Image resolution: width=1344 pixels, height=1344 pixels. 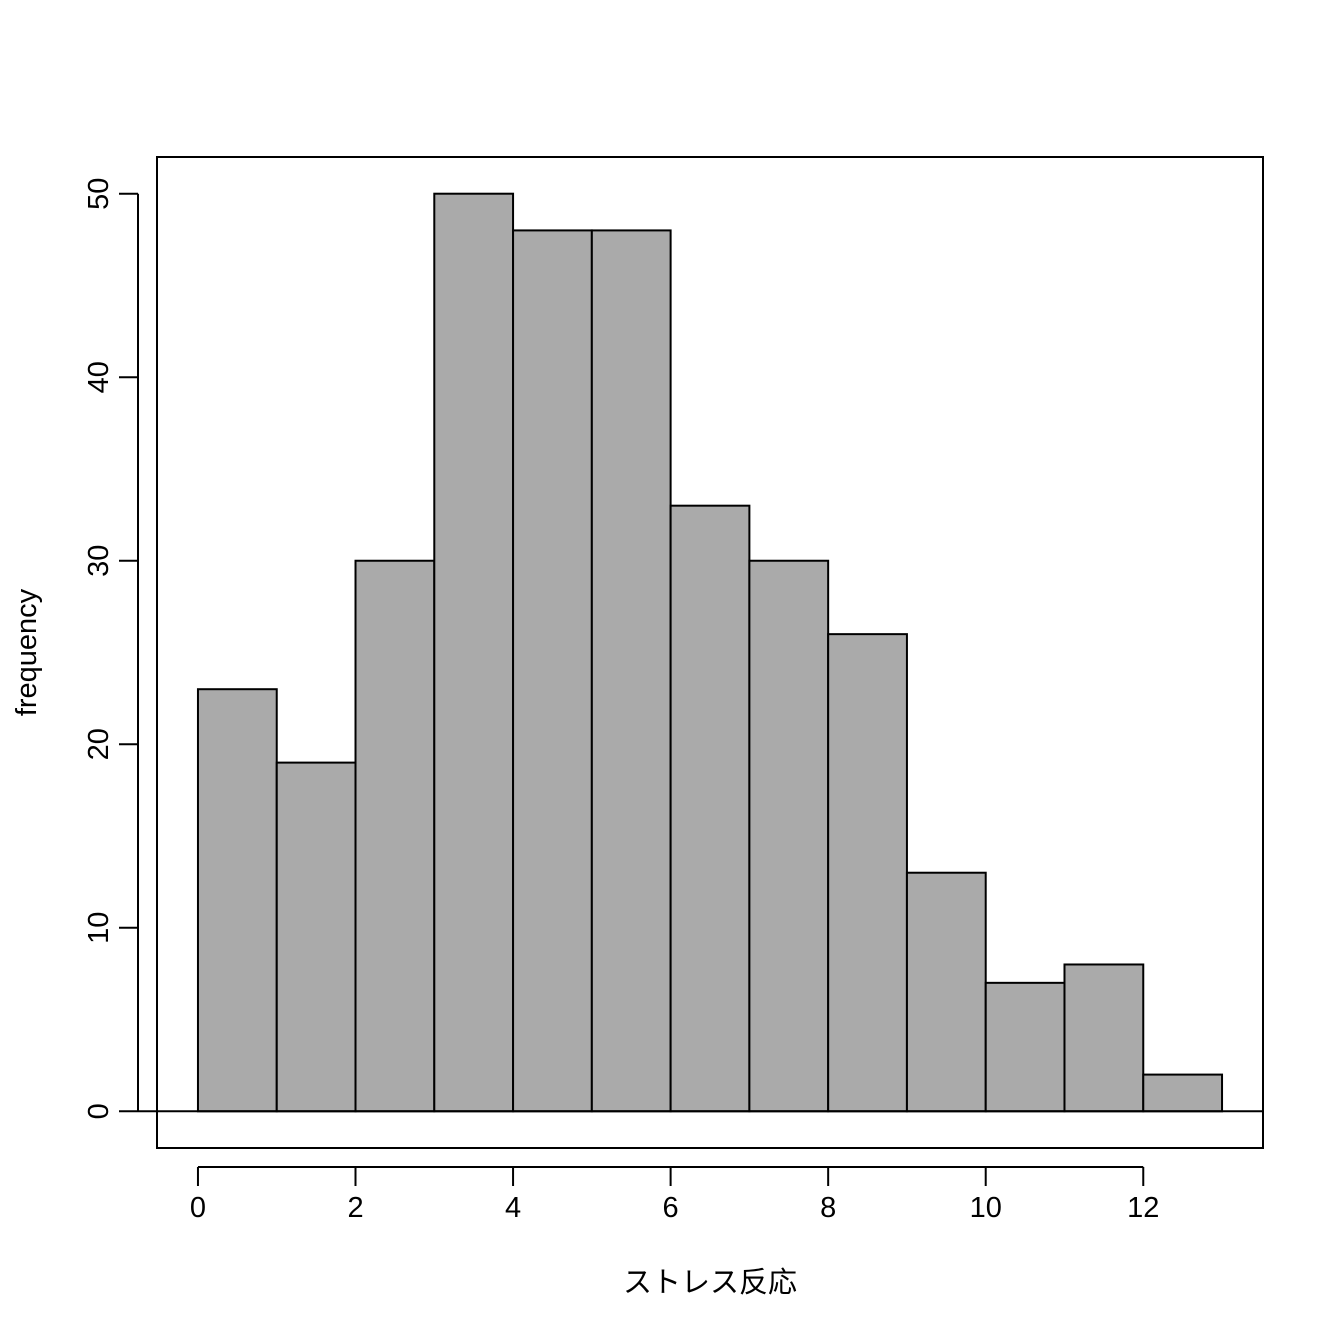 I want to click on x-tick-label: 4, so click(x=513, y=1208).